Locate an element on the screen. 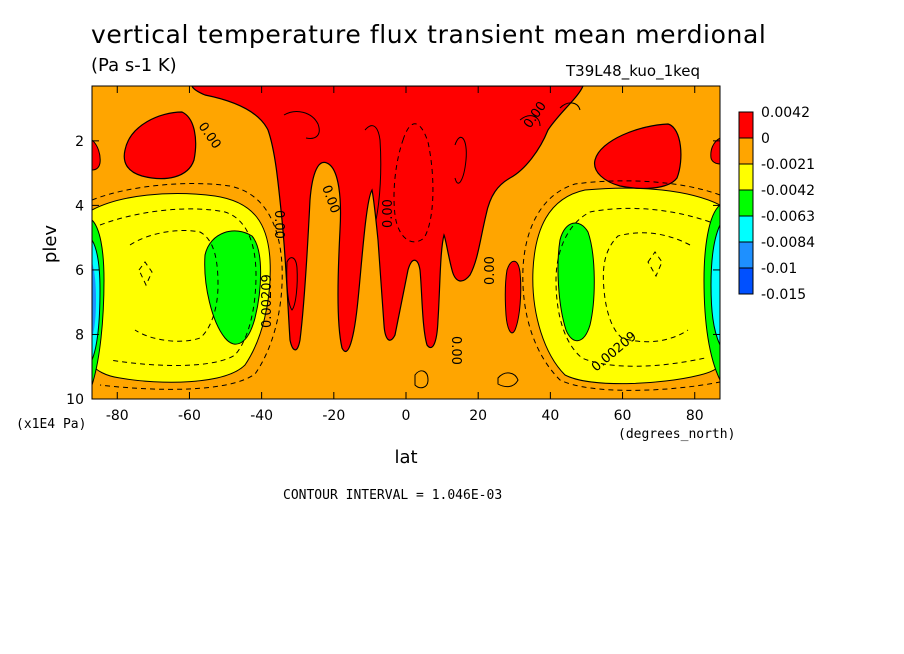  red-region-lat30 is located at coordinates (513, 297).